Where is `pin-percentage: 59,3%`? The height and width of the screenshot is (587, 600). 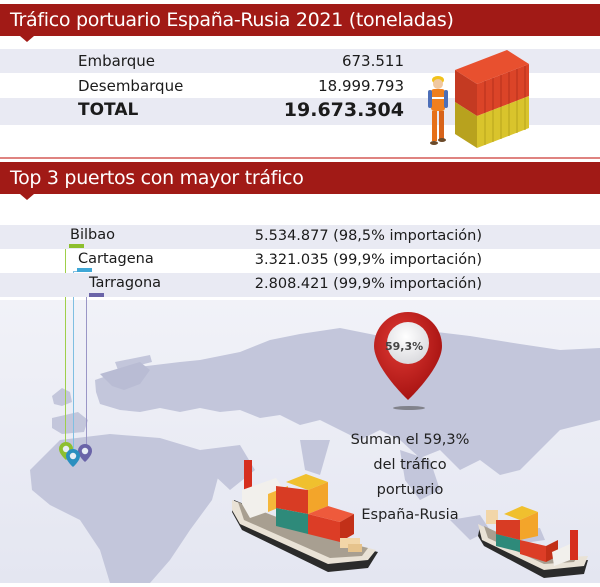
pin-percentage: 59,3% is located at coordinates (404, 346).